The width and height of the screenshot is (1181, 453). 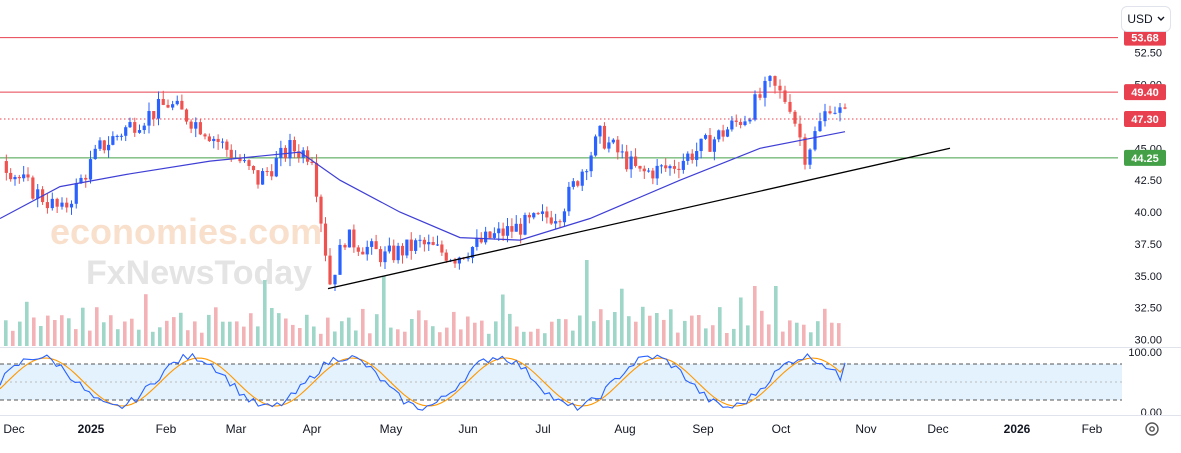 I want to click on price-tick-label: 40.00, so click(x=1148, y=213).